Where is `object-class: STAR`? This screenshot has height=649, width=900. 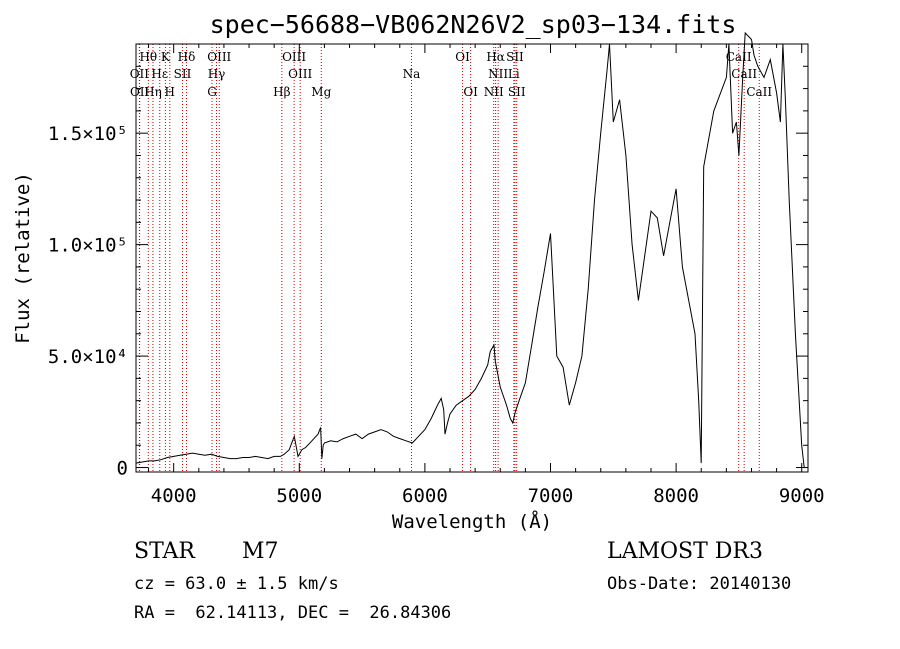
object-class: STAR is located at coordinates (164, 551).